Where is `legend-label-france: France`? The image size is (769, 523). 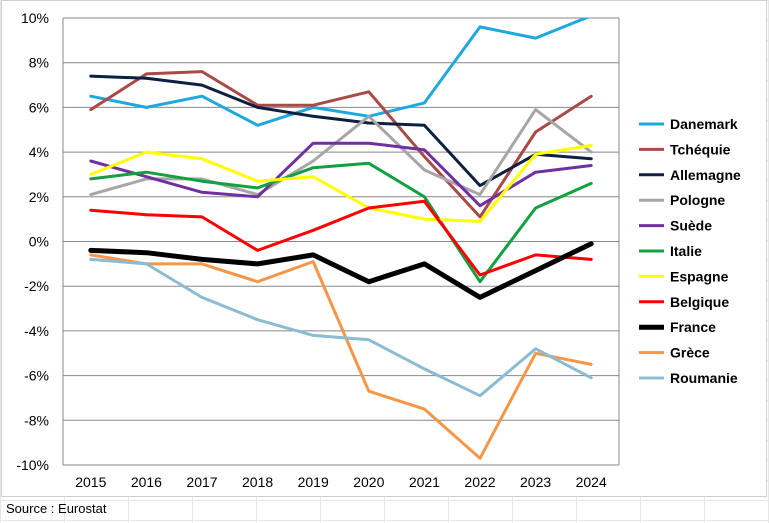
legend-label-france: France is located at coordinates (693, 327).